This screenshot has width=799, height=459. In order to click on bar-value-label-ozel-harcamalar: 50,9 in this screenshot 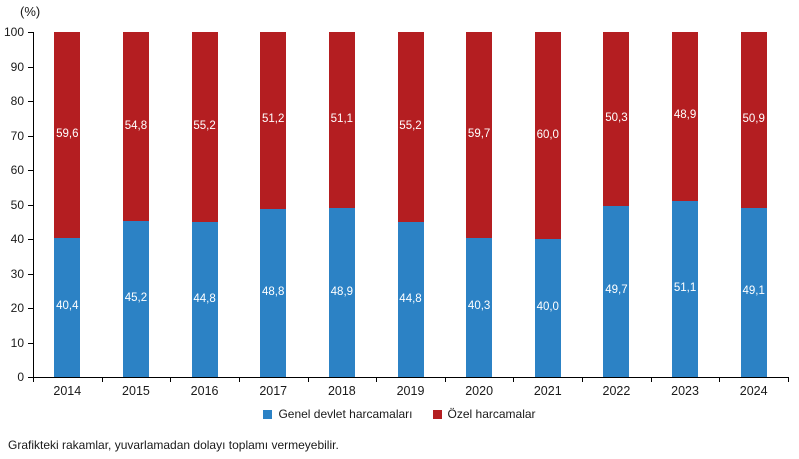, I will do `click(753, 118)`.